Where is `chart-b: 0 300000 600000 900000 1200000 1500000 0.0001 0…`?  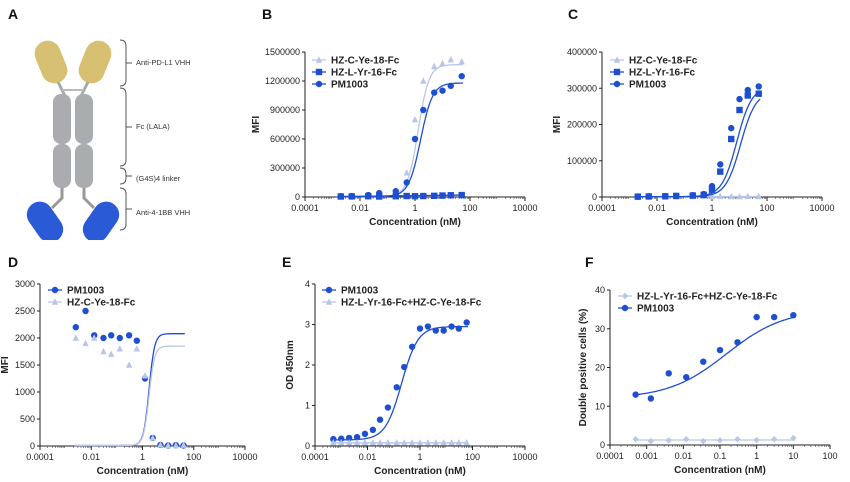
chart-b: 0 300000 600000 900000 1200000 1500000 0.0001 0… is located at coordinates (394, 137).